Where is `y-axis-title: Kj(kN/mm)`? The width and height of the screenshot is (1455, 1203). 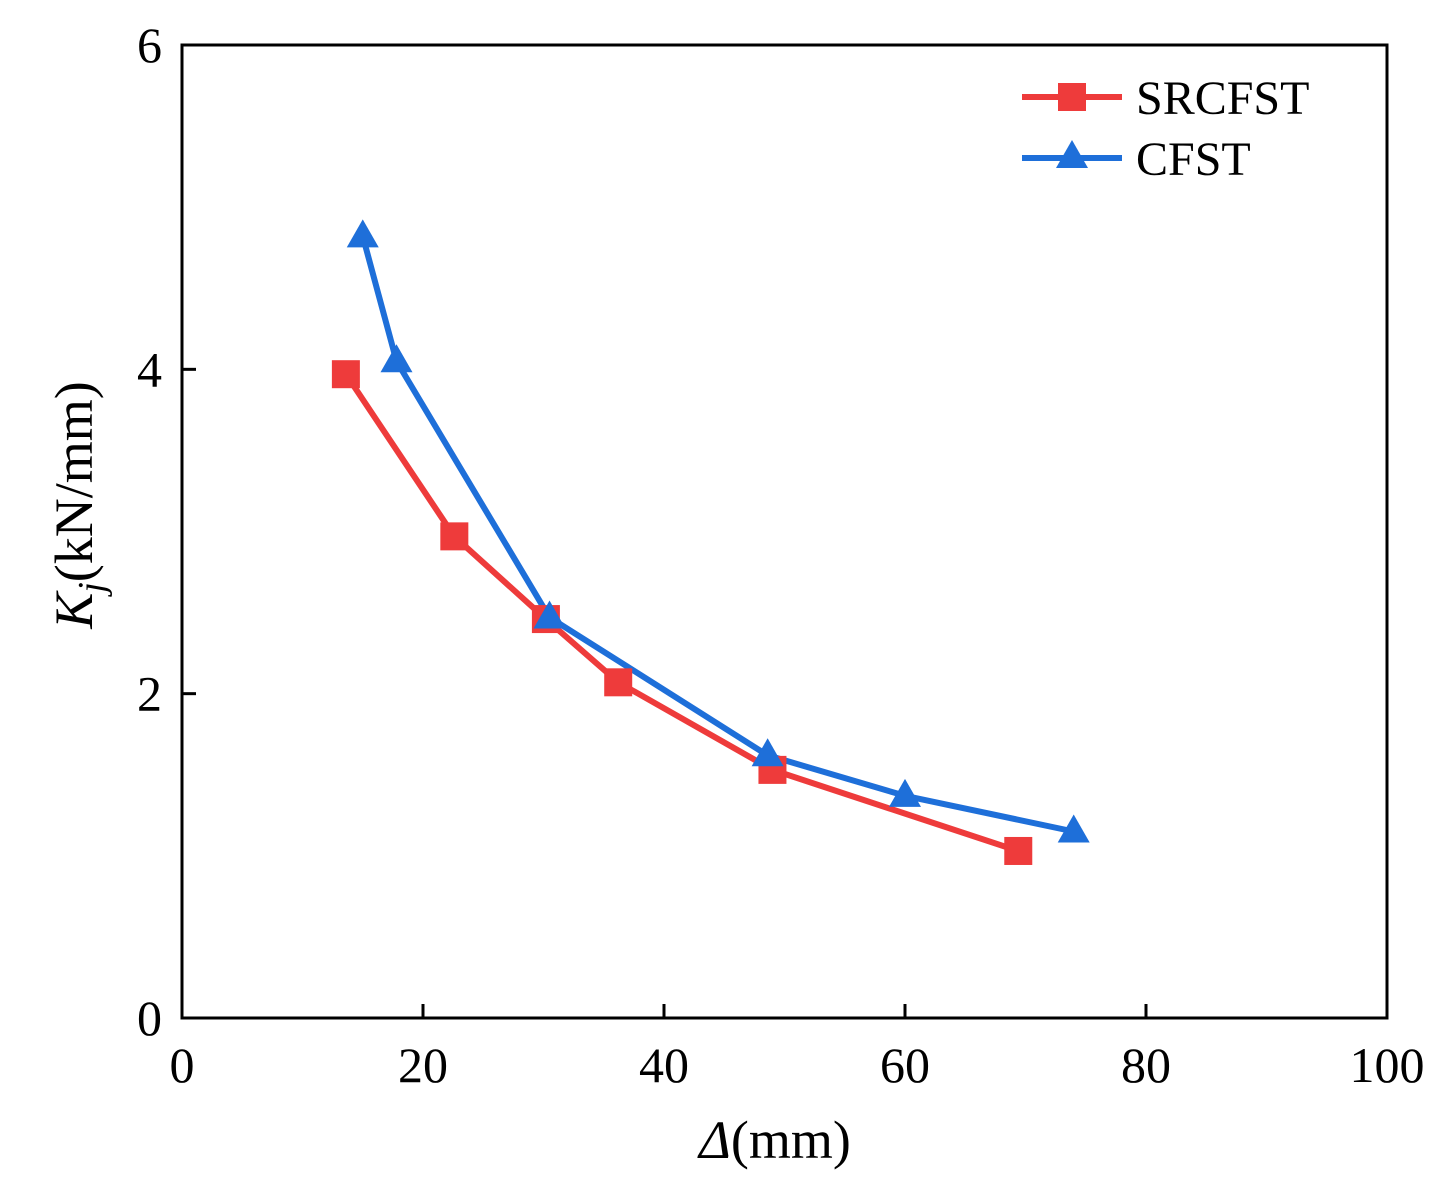
y-axis-title: Kj(kN/mm) is located at coordinates (78, 505).